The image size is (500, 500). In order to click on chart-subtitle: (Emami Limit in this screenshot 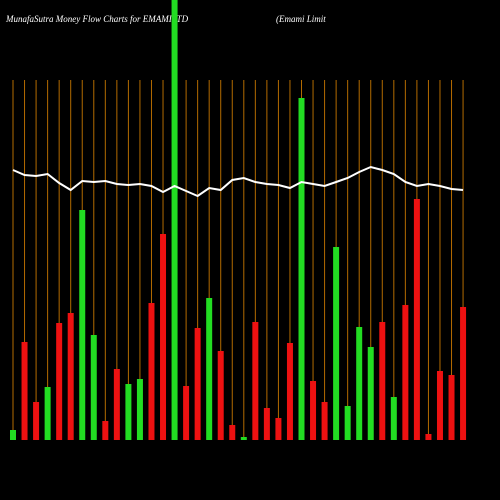, I will do `click(301, 19)`.